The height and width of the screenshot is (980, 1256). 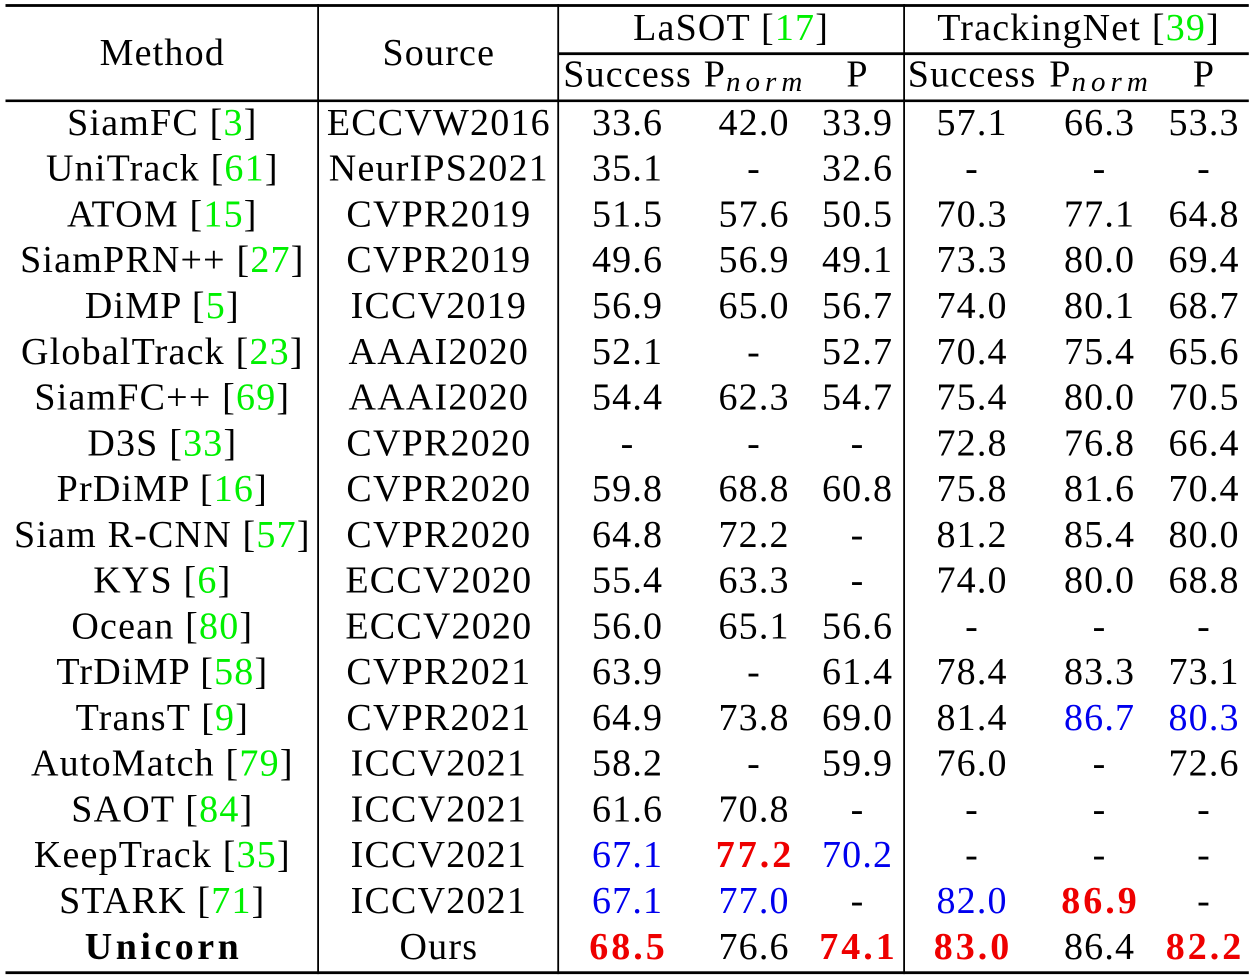 I want to click on svg-text: 76.8, so click(x=1099, y=443).